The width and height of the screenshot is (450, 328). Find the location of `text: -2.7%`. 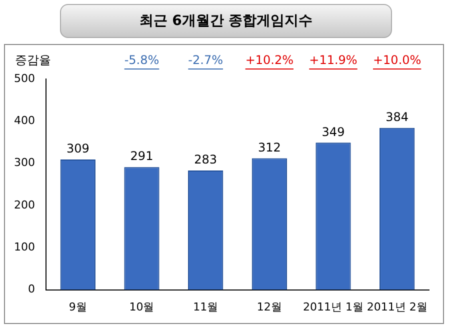

text: -2.7% is located at coordinates (205, 60).